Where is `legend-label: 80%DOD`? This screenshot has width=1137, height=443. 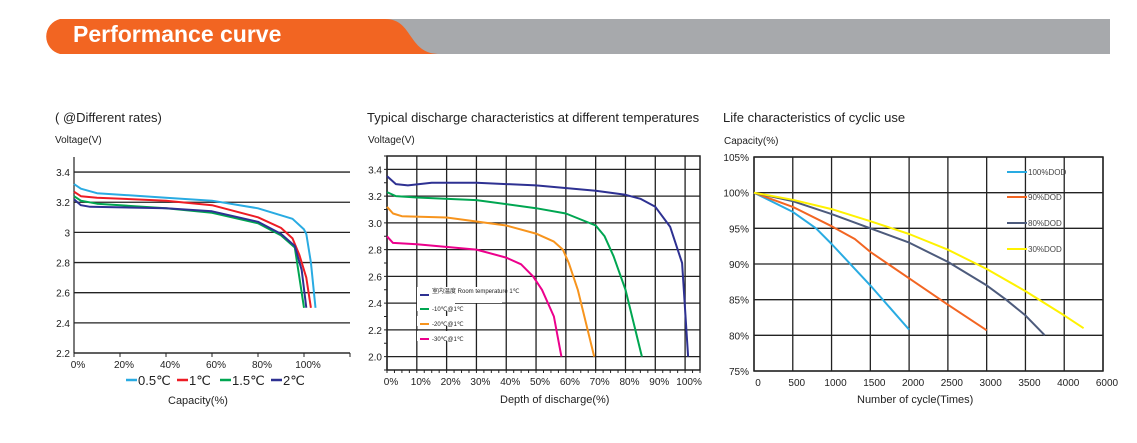
legend-label: 80%DOD is located at coordinates (1045, 223).